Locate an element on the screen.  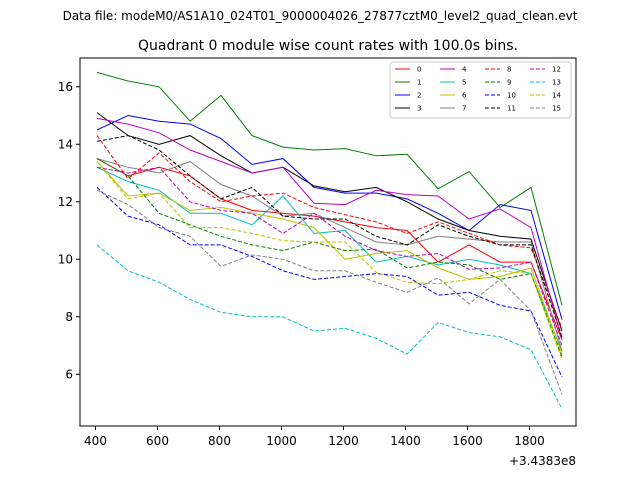
legend-label-11: 11 is located at coordinates (511, 109).